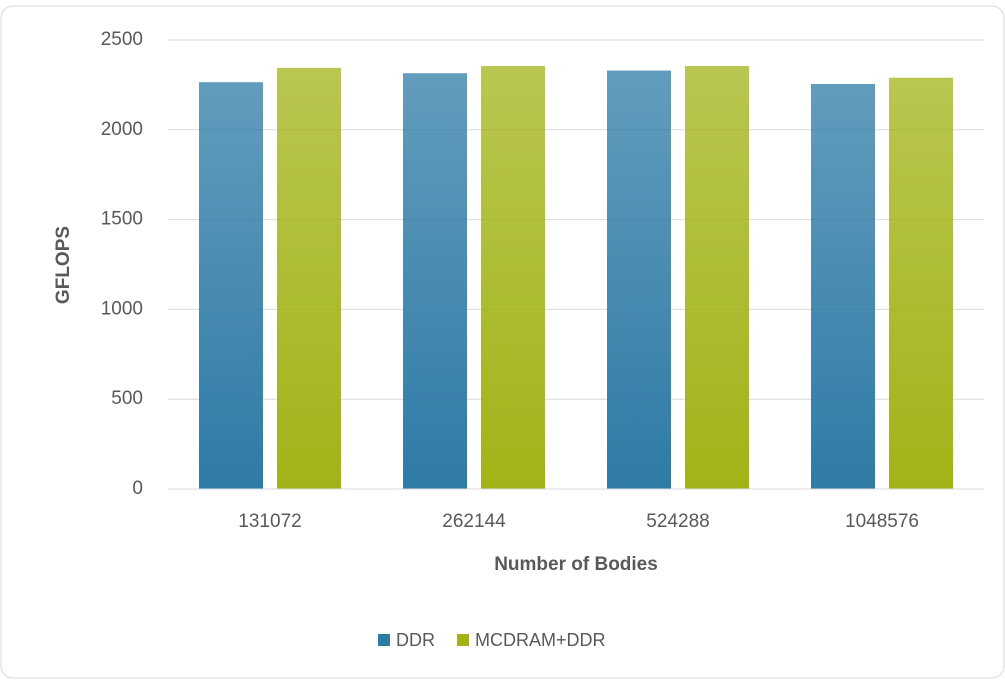 The image size is (1005, 681). What do you see at coordinates (137, 488) in the screenshot?
I see `y-tick-label: 0` at bounding box center [137, 488].